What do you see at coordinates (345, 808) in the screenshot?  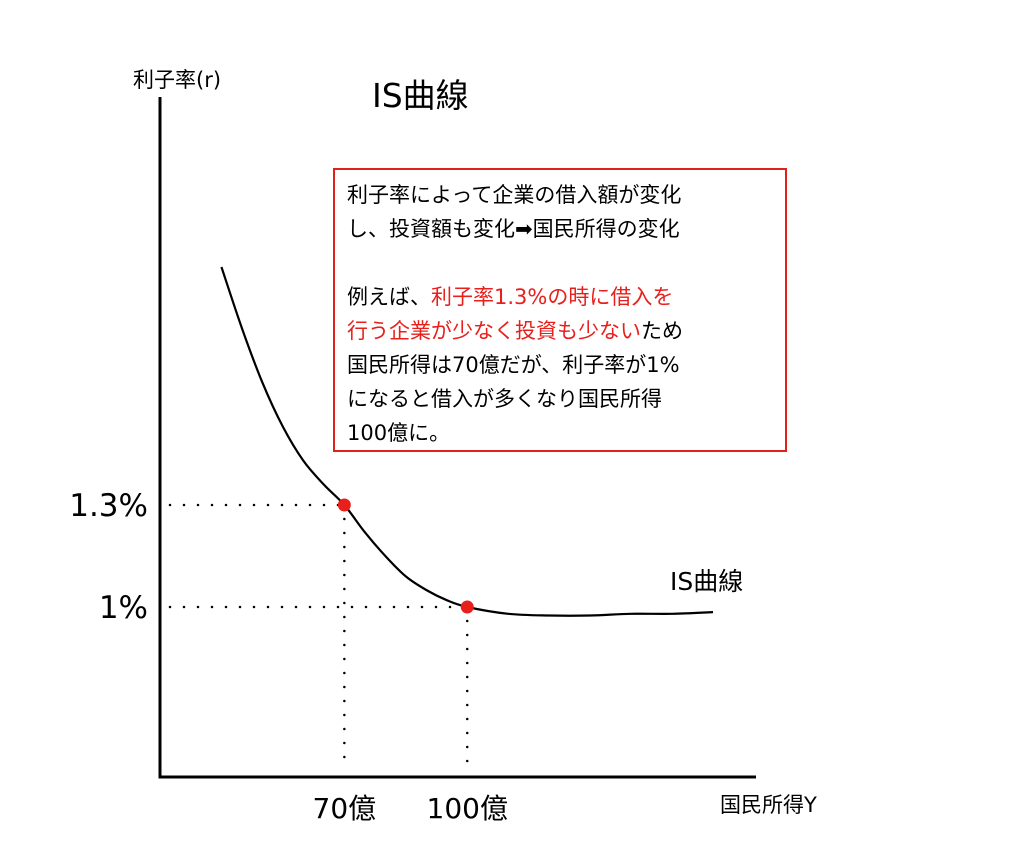 I see `x-tick-label: 70億` at bounding box center [345, 808].